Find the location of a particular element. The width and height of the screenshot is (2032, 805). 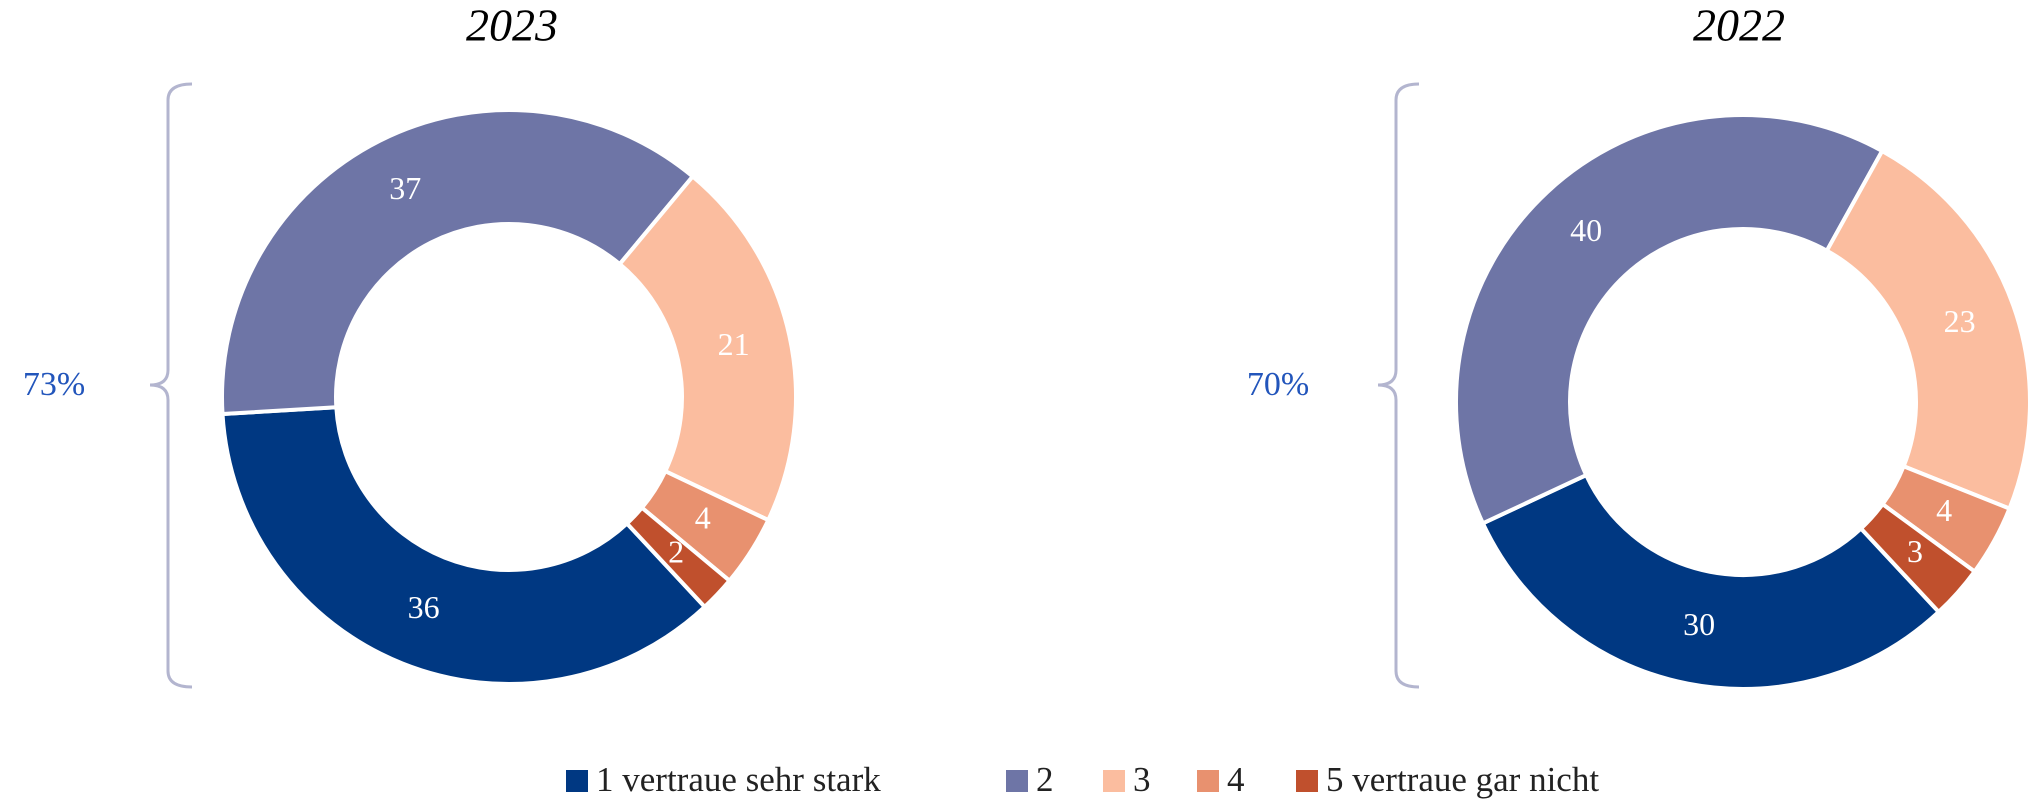

data-label: 36 is located at coordinates (424, 607).